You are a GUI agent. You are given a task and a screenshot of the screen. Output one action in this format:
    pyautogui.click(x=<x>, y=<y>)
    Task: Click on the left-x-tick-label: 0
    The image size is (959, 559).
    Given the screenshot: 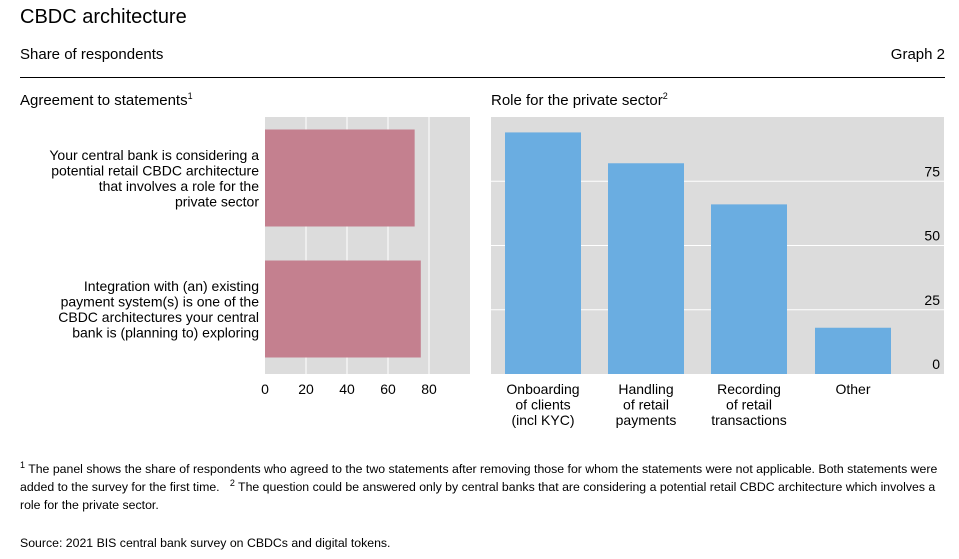 What is the action you would take?
    pyautogui.click(x=265, y=389)
    